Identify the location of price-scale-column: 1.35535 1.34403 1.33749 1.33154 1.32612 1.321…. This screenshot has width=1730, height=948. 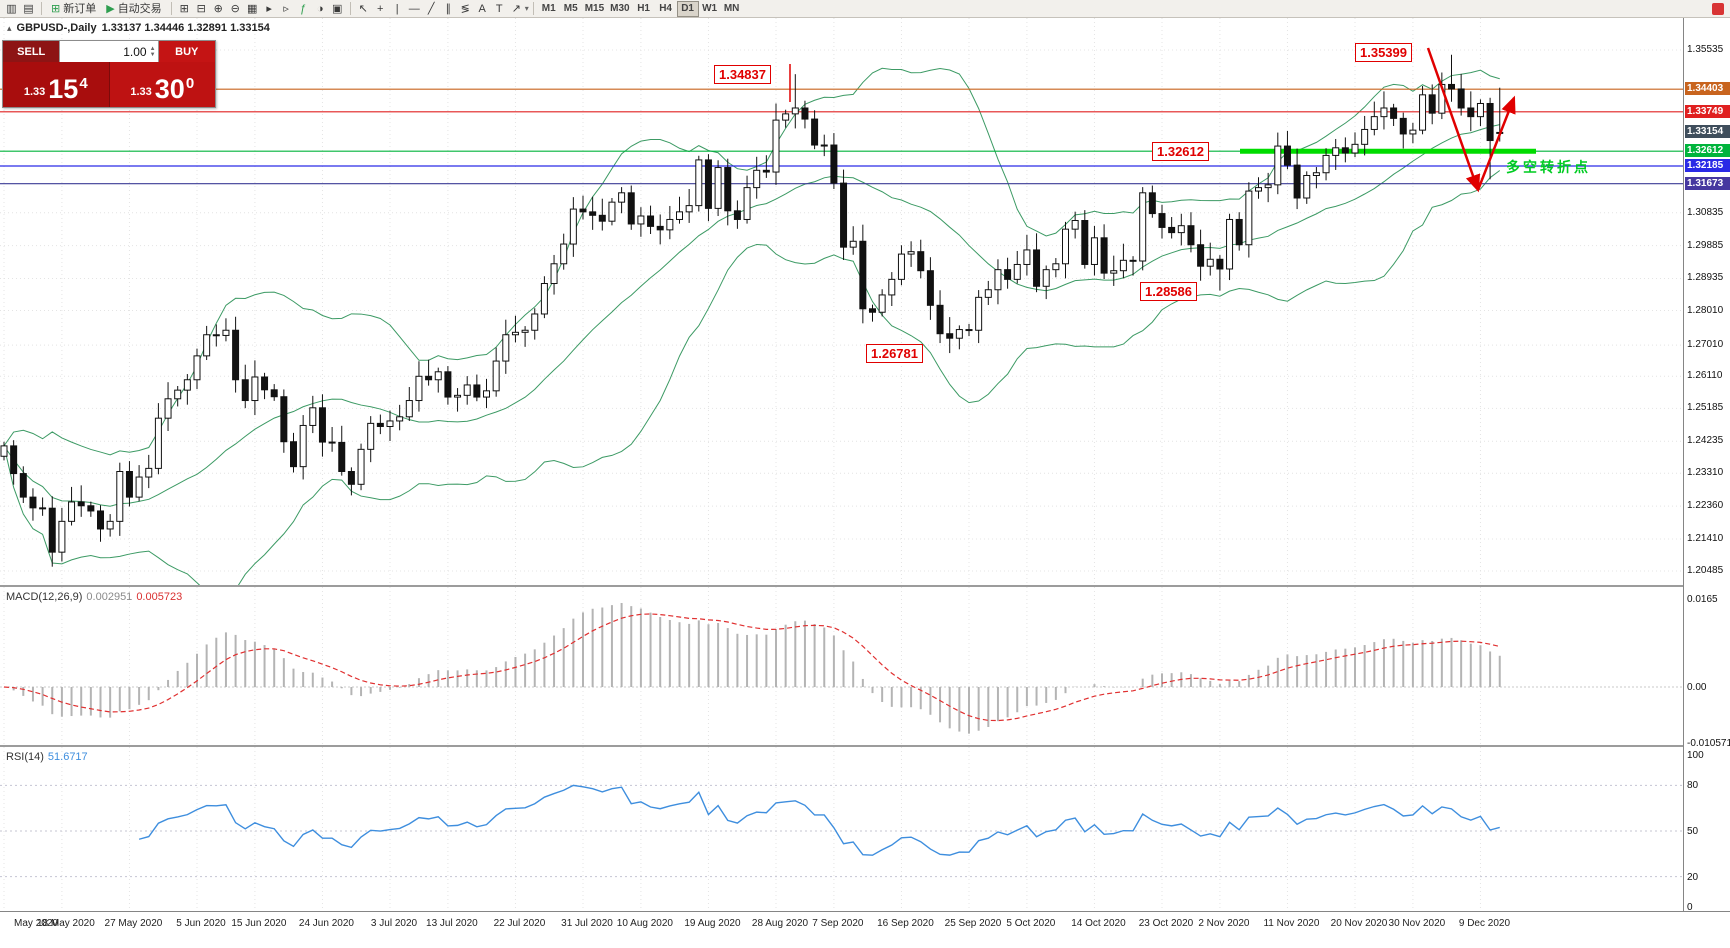
(1706, 465).